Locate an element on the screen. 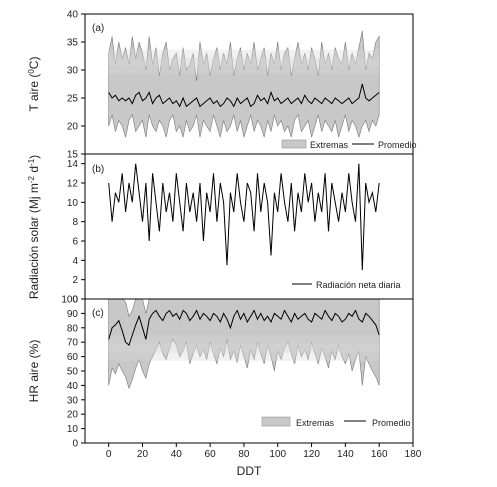  panel-c-promedio-line is located at coordinates (244, 327).